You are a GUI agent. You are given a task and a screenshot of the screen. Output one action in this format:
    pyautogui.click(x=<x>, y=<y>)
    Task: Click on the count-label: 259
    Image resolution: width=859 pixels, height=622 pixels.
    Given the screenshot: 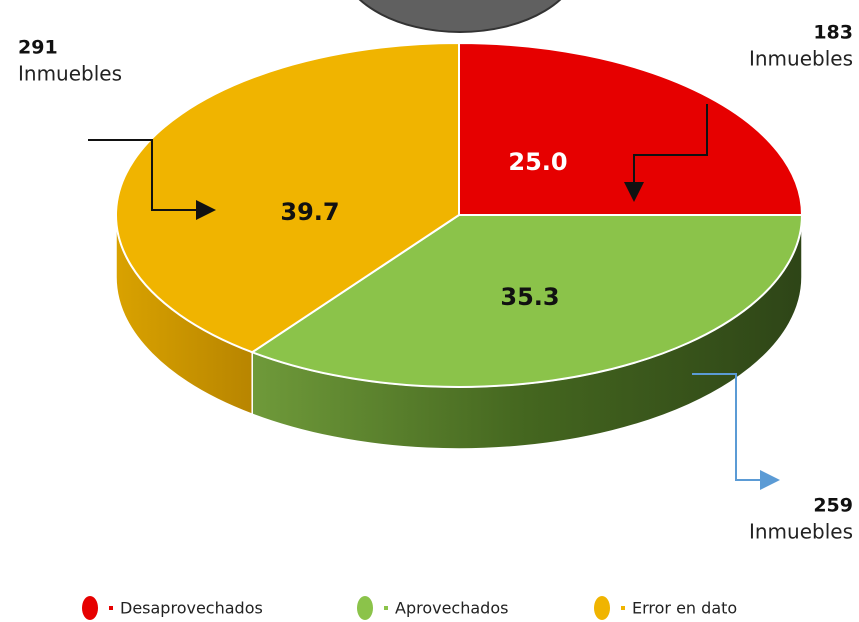 What is the action you would take?
    pyautogui.click(x=833, y=506)
    